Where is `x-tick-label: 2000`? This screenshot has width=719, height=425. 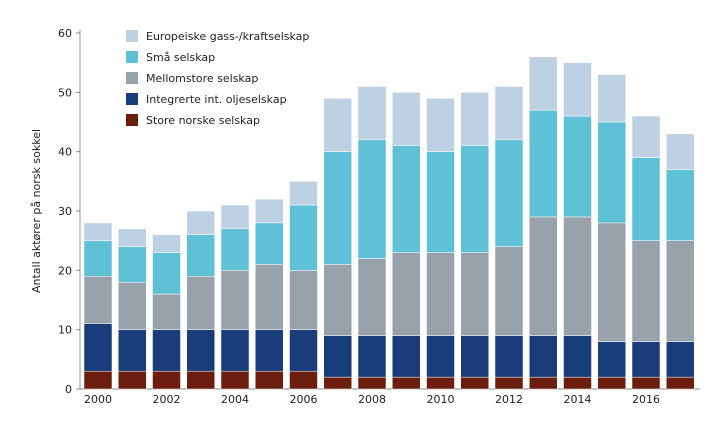
x-tick-label: 2000 is located at coordinates (98, 399).